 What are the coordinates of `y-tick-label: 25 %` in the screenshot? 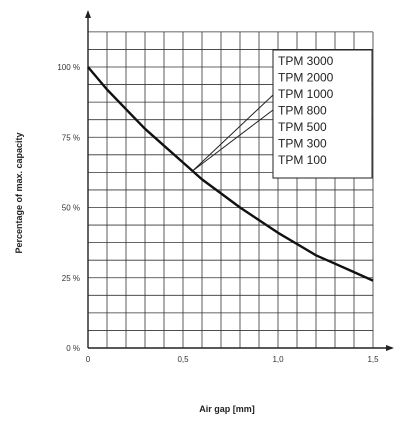 It's located at (71, 278).